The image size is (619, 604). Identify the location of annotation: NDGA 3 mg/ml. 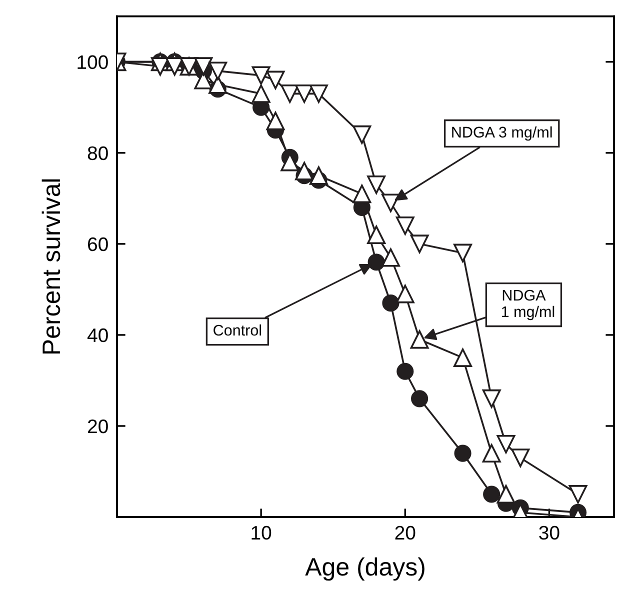
(502, 133).